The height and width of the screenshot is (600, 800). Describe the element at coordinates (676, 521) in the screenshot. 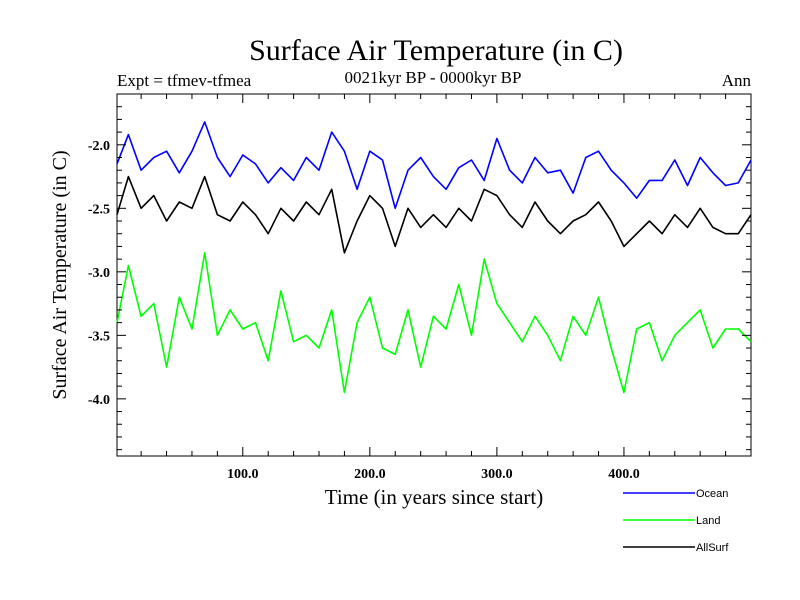

I see `legend: Ocean Land AllSurf` at that location.